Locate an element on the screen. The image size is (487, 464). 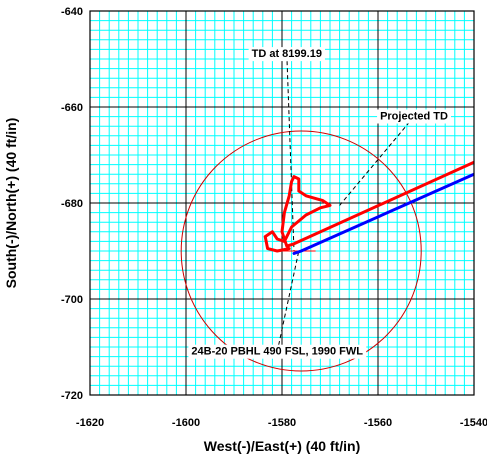
annotation-label: TD at 8199.19 is located at coordinates (286, 54).